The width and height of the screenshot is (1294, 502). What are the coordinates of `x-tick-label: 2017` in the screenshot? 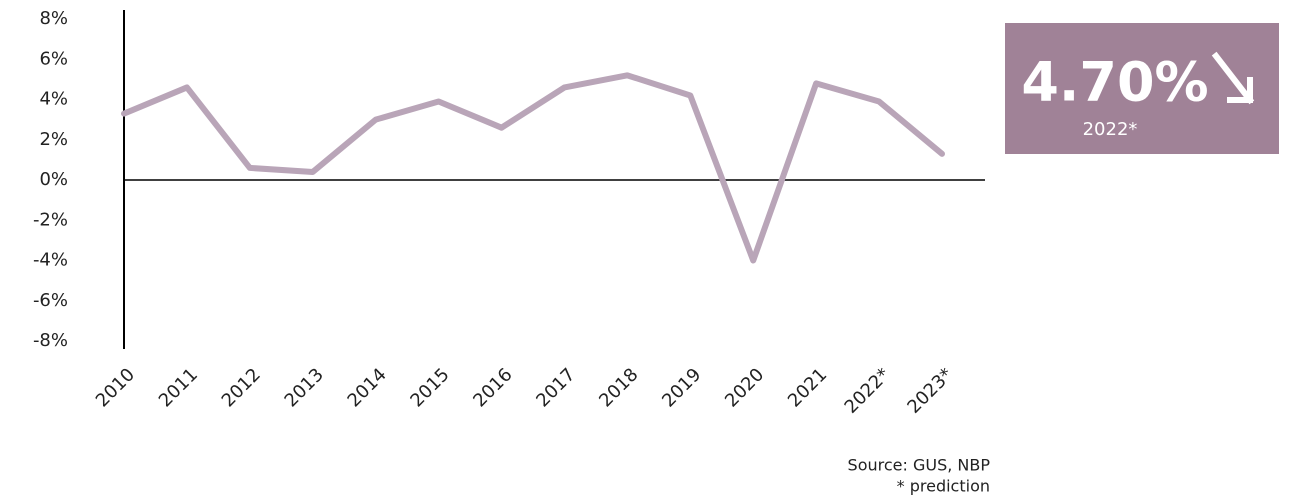 It's located at (555, 387).